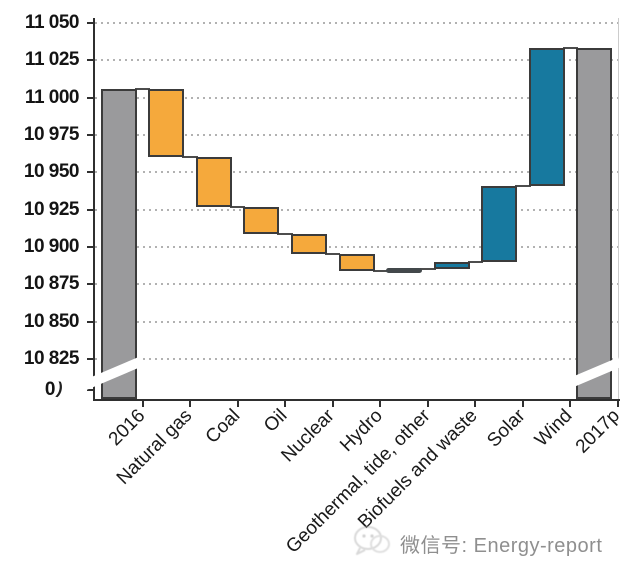  I want to click on bar-2017p, so click(594, 223).